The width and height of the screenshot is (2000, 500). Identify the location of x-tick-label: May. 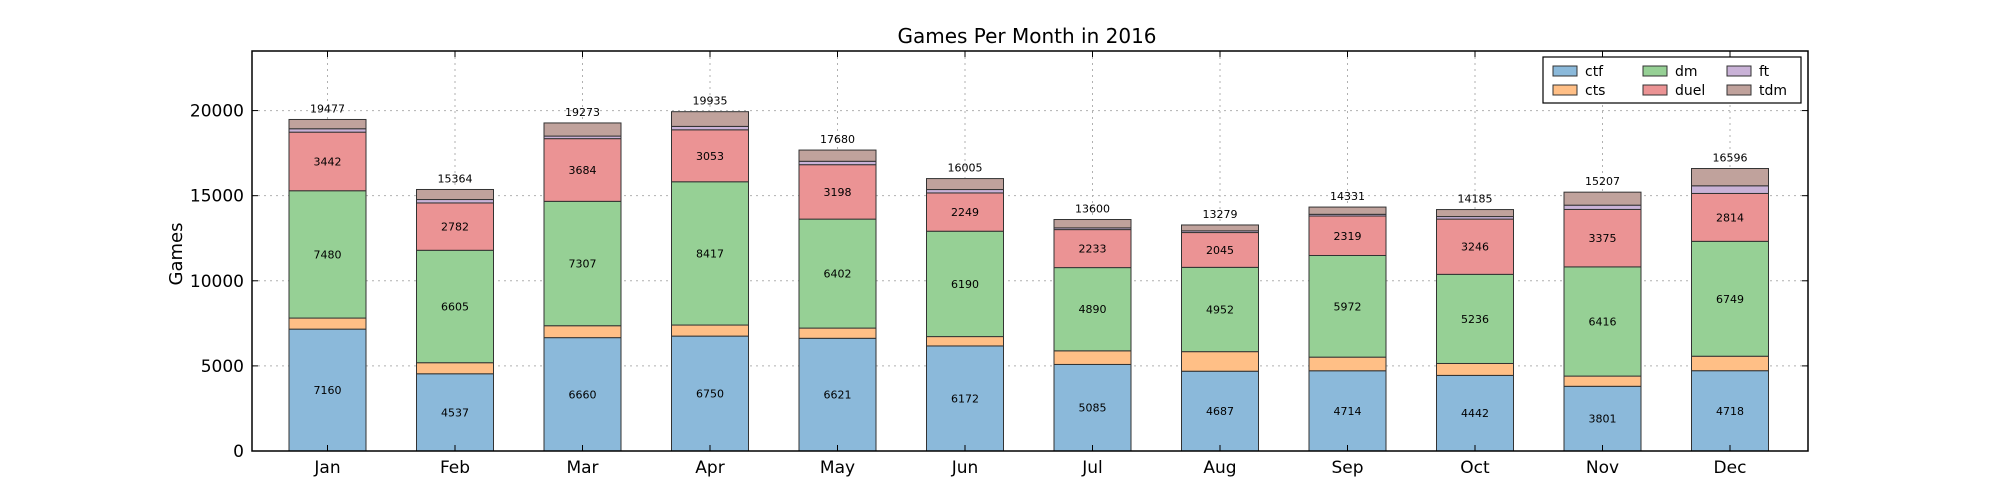
(837, 468).